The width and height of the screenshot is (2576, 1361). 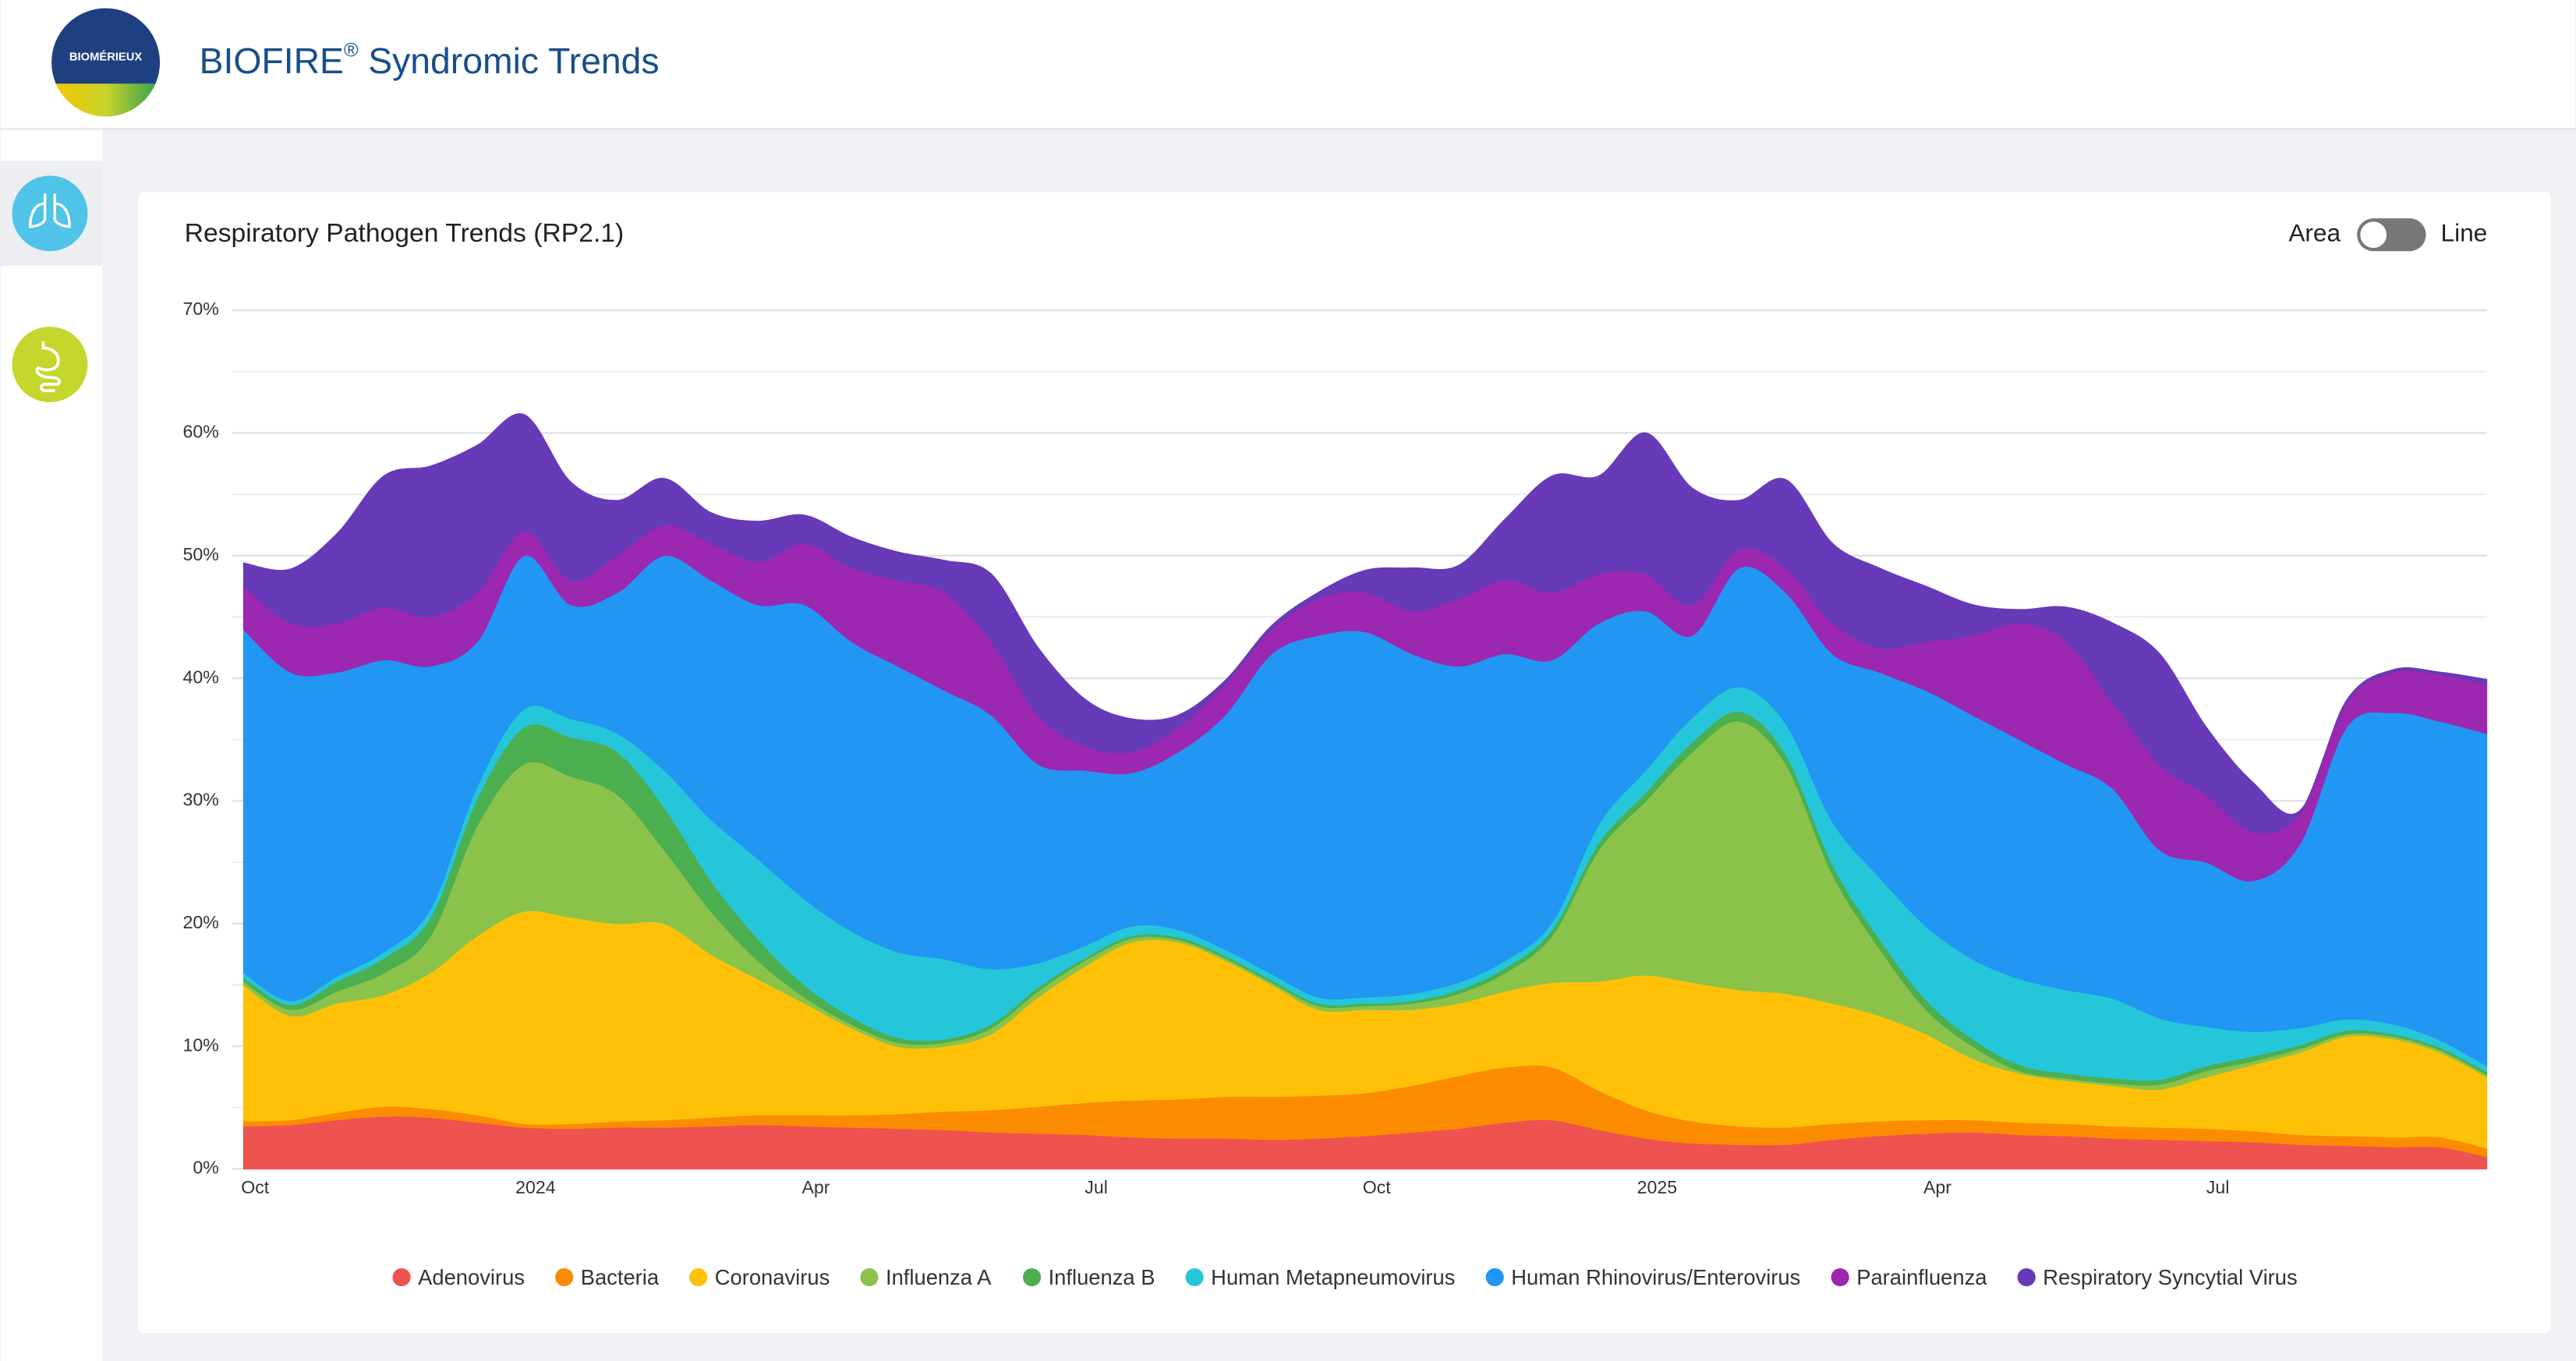 I want to click on legend-item: Bacteria, so click(x=607, y=1277).